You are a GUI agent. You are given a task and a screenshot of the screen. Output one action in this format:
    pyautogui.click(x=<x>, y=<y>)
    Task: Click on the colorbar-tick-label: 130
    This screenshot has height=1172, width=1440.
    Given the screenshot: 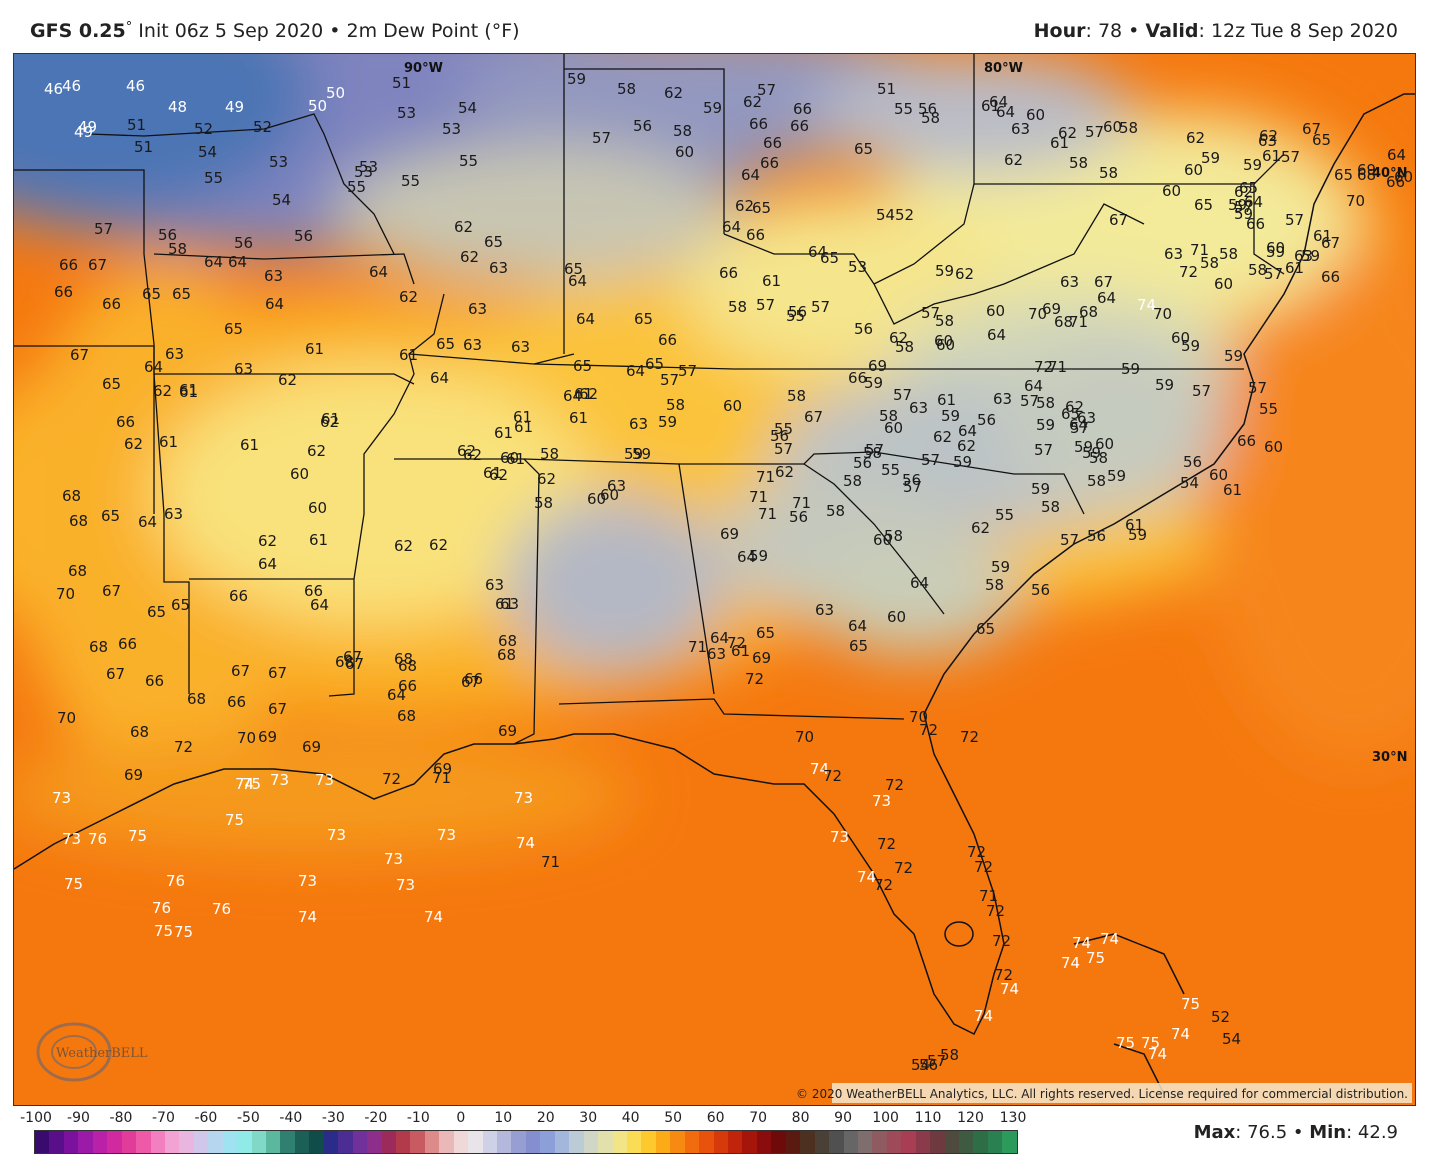 What is the action you would take?
    pyautogui.click(x=1013, y=1118)
    